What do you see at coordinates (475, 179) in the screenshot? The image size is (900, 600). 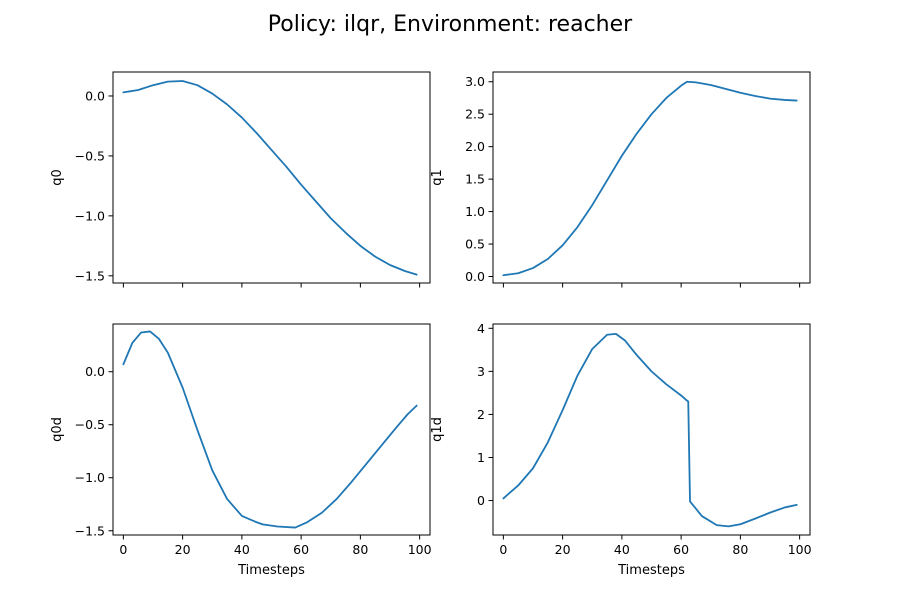 I see `y-tick-label-q1: 1.5` at bounding box center [475, 179].